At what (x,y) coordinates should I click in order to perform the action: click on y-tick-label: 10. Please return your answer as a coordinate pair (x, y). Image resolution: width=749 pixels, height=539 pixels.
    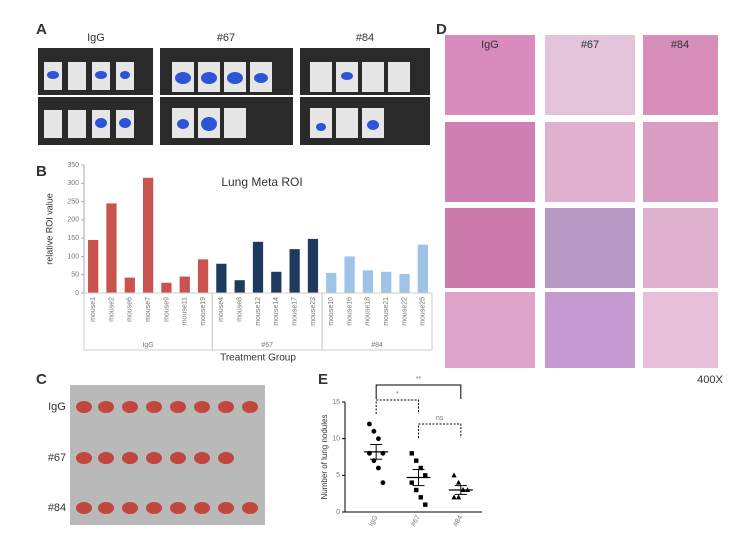
    Looking at the image, I should click on (336, 439).